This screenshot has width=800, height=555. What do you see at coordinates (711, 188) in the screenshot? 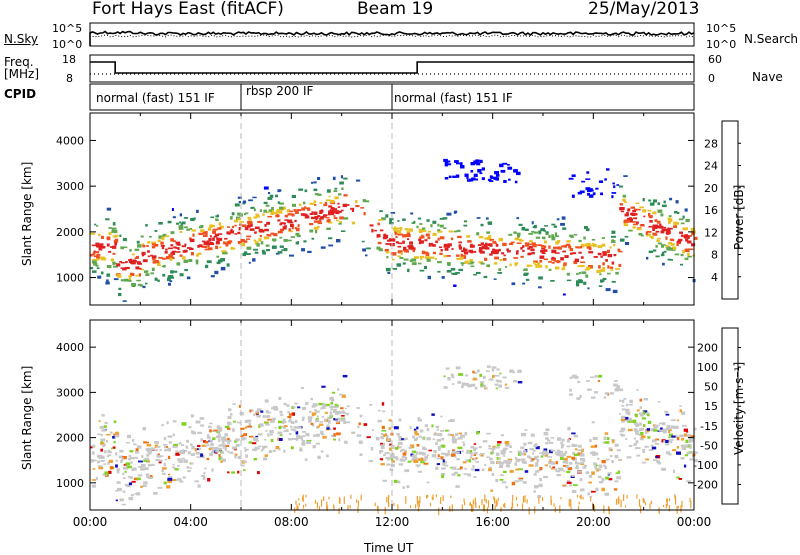
I see `colorbar-tick-label: 20` at bounding box center [711, 188].